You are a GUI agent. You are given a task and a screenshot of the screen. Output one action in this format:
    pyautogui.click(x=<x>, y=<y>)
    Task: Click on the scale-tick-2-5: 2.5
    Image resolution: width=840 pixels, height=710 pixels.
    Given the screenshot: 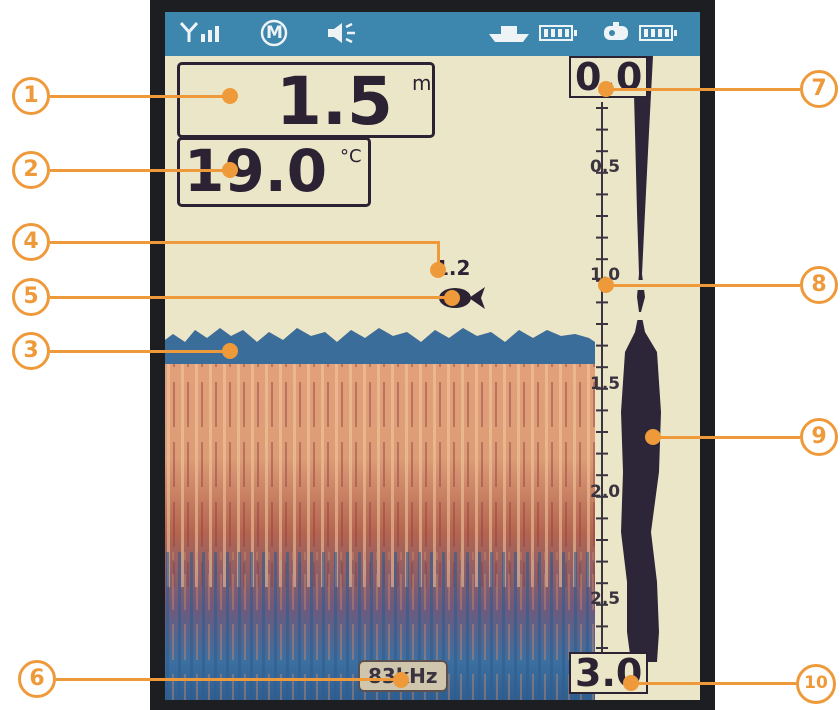 What is the action you would take?
    pyautogui.click(x=605, y=599)
    